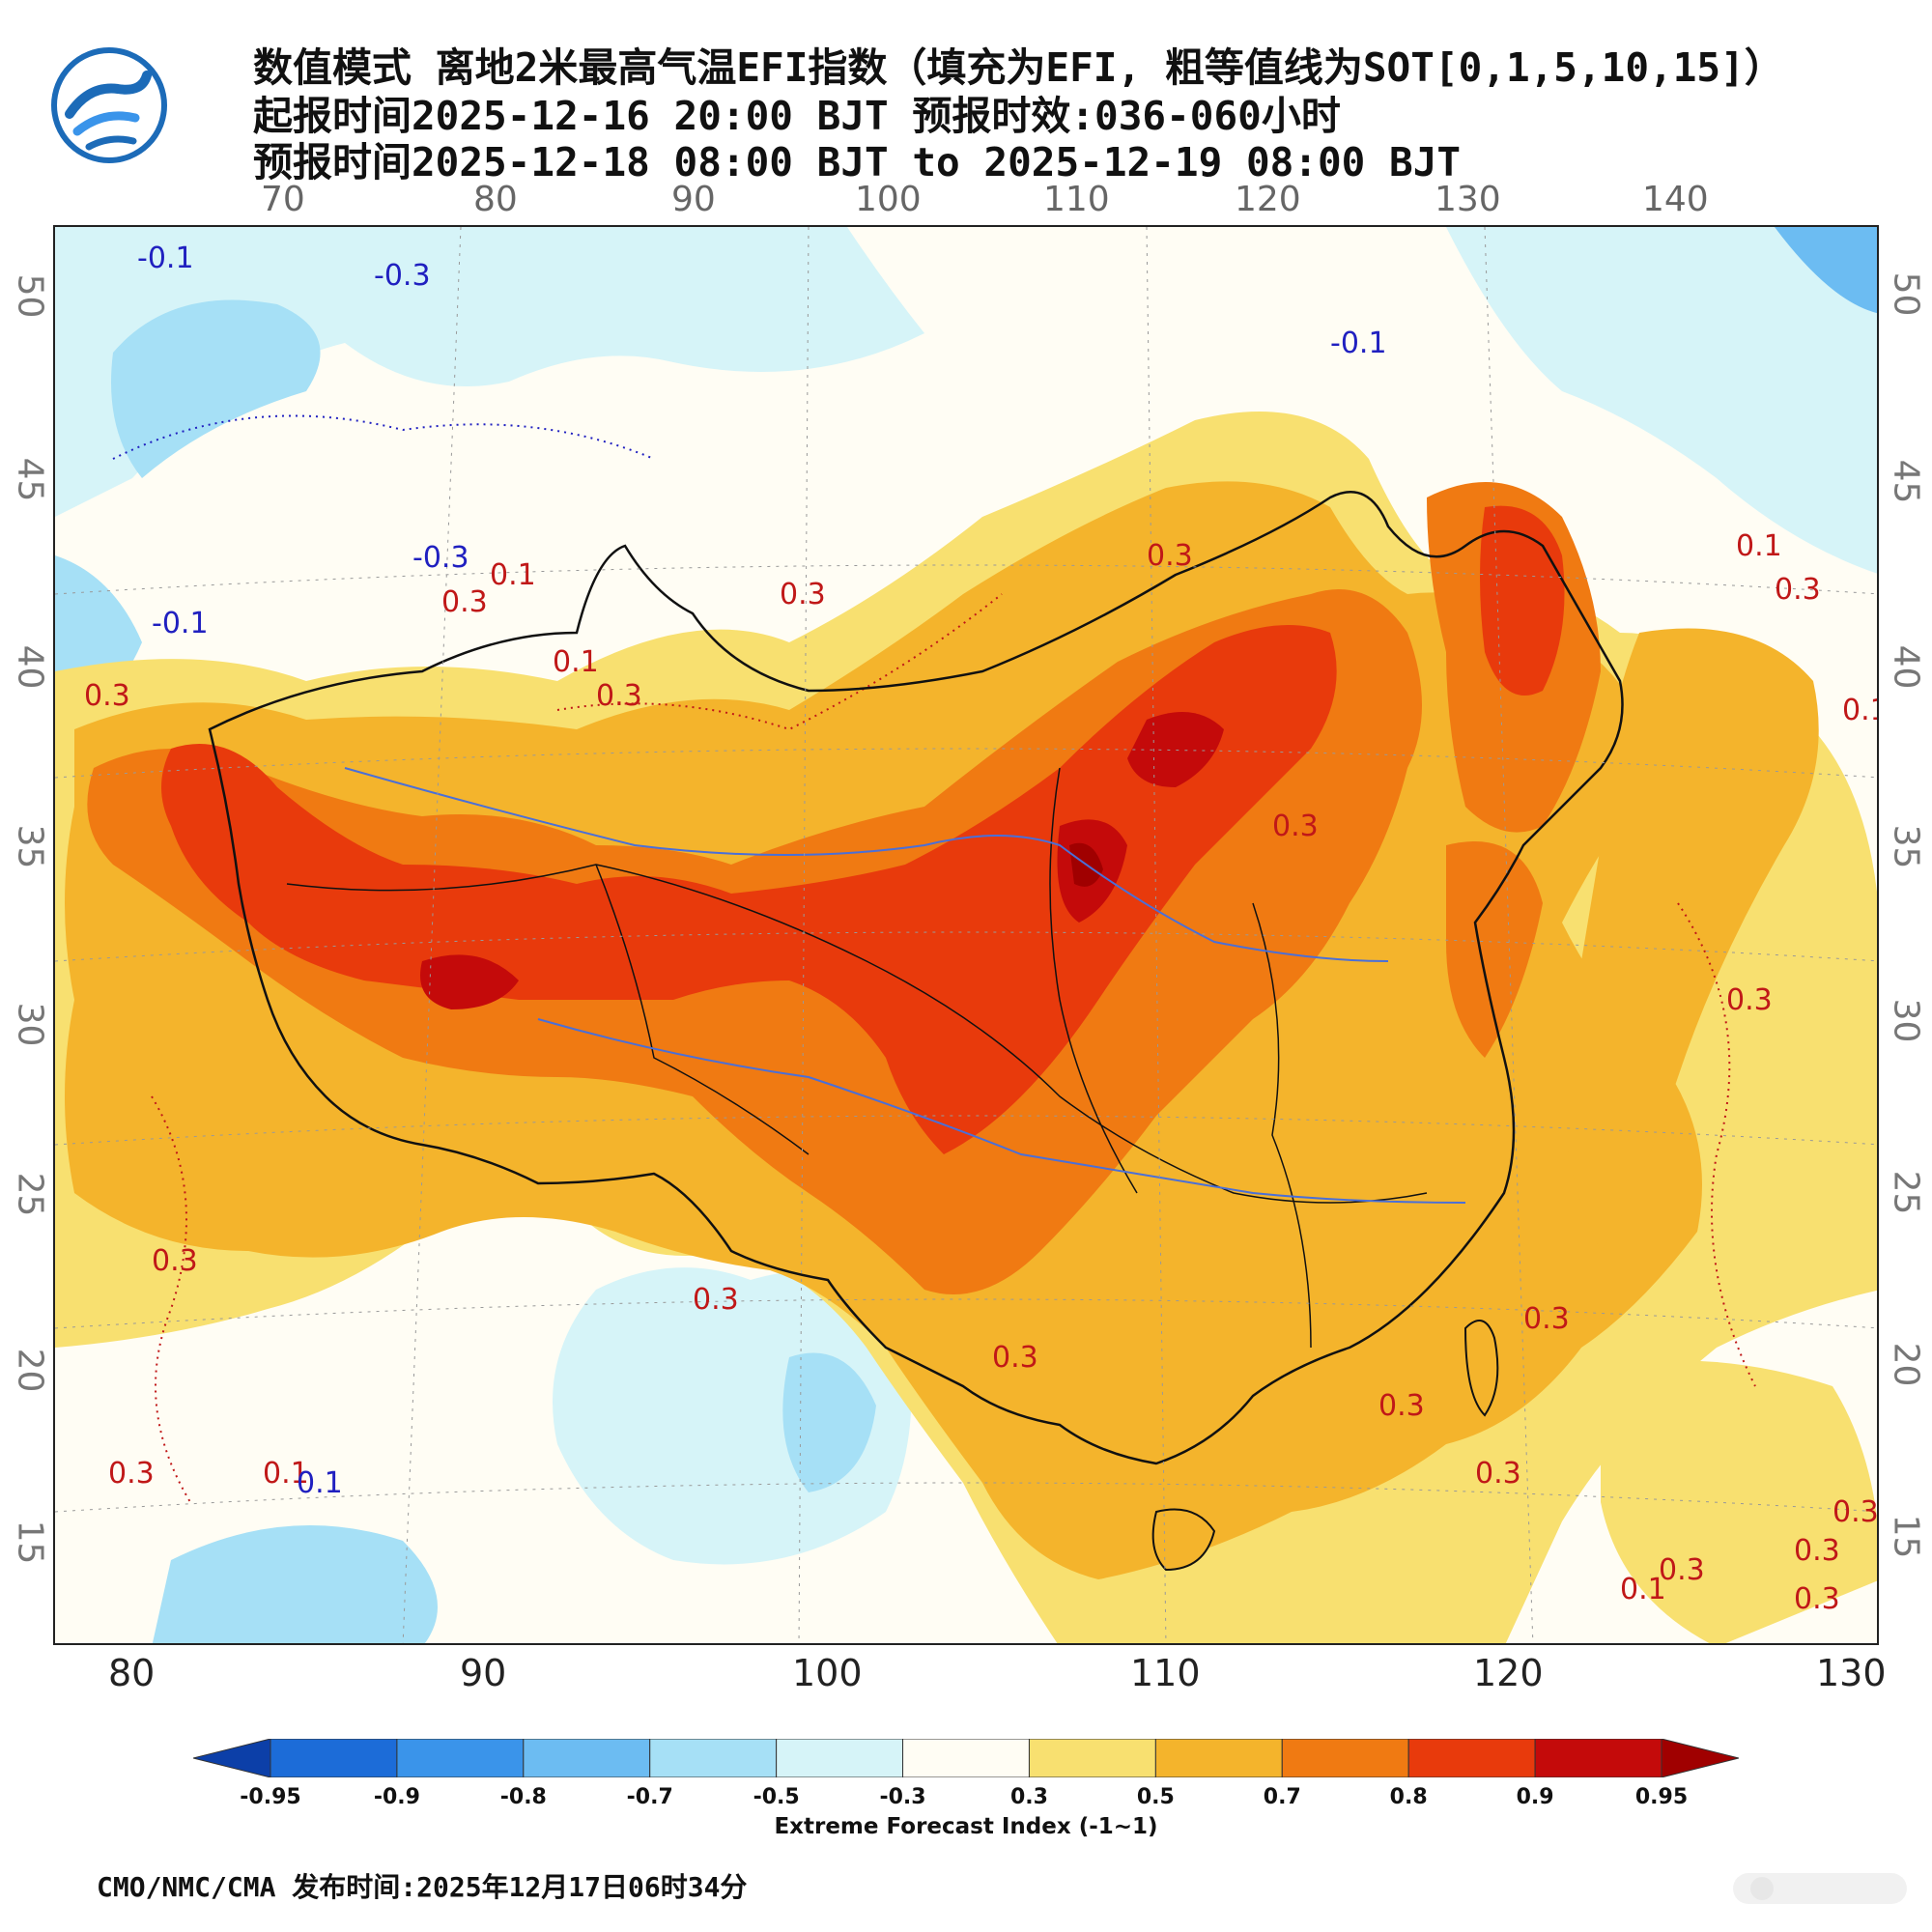 The width and height of the screenshot is (1932, 1932). What do you see at coordinates (1165, 1673) in the screenshot?
I see `bottom-lon-label: 110` at bounding box center [1165, 1673].